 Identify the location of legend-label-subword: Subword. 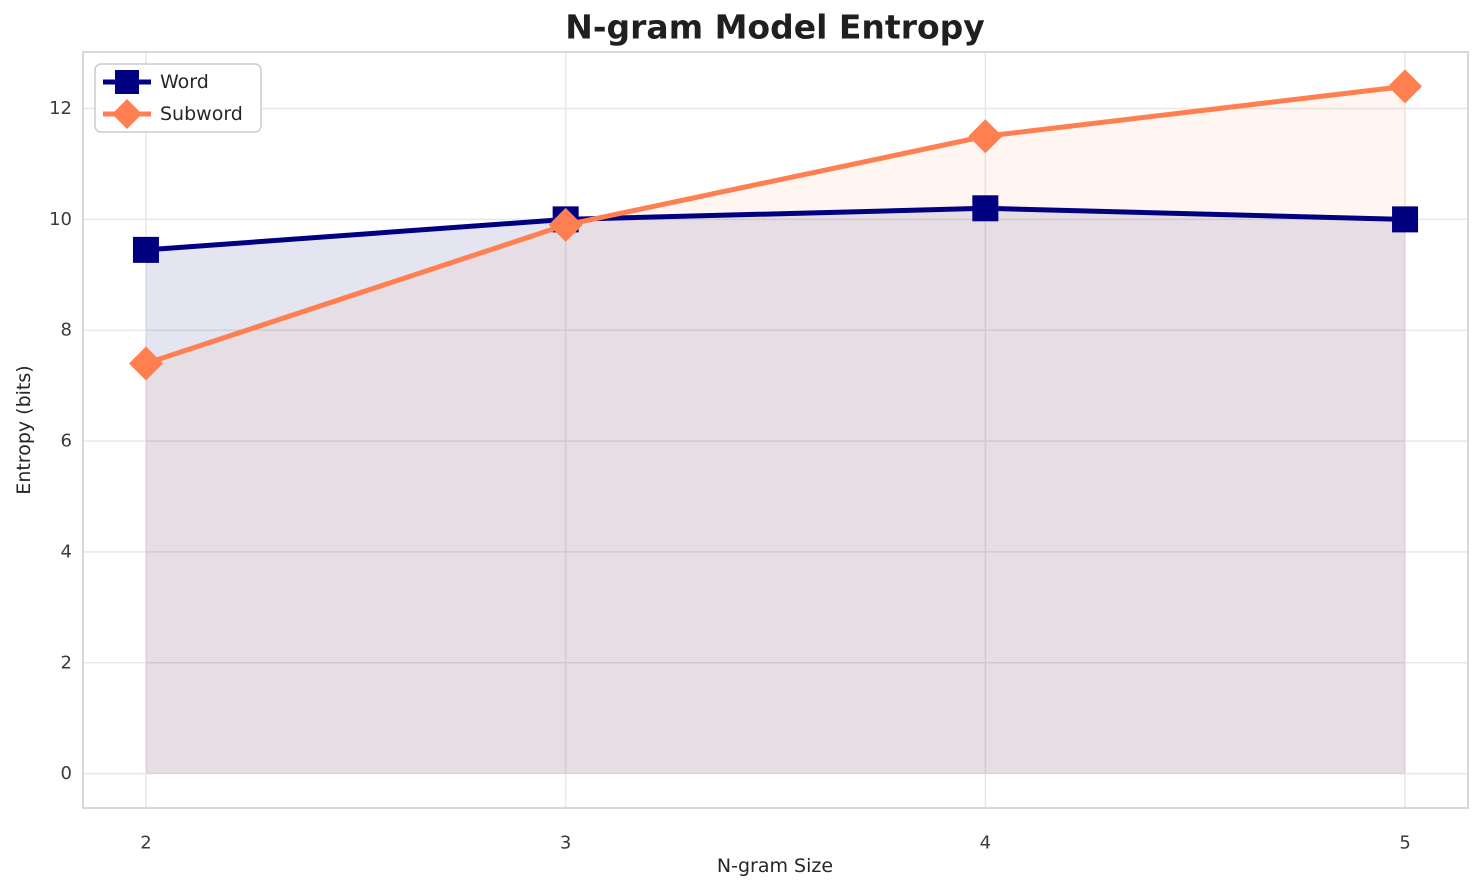
(201, 114).